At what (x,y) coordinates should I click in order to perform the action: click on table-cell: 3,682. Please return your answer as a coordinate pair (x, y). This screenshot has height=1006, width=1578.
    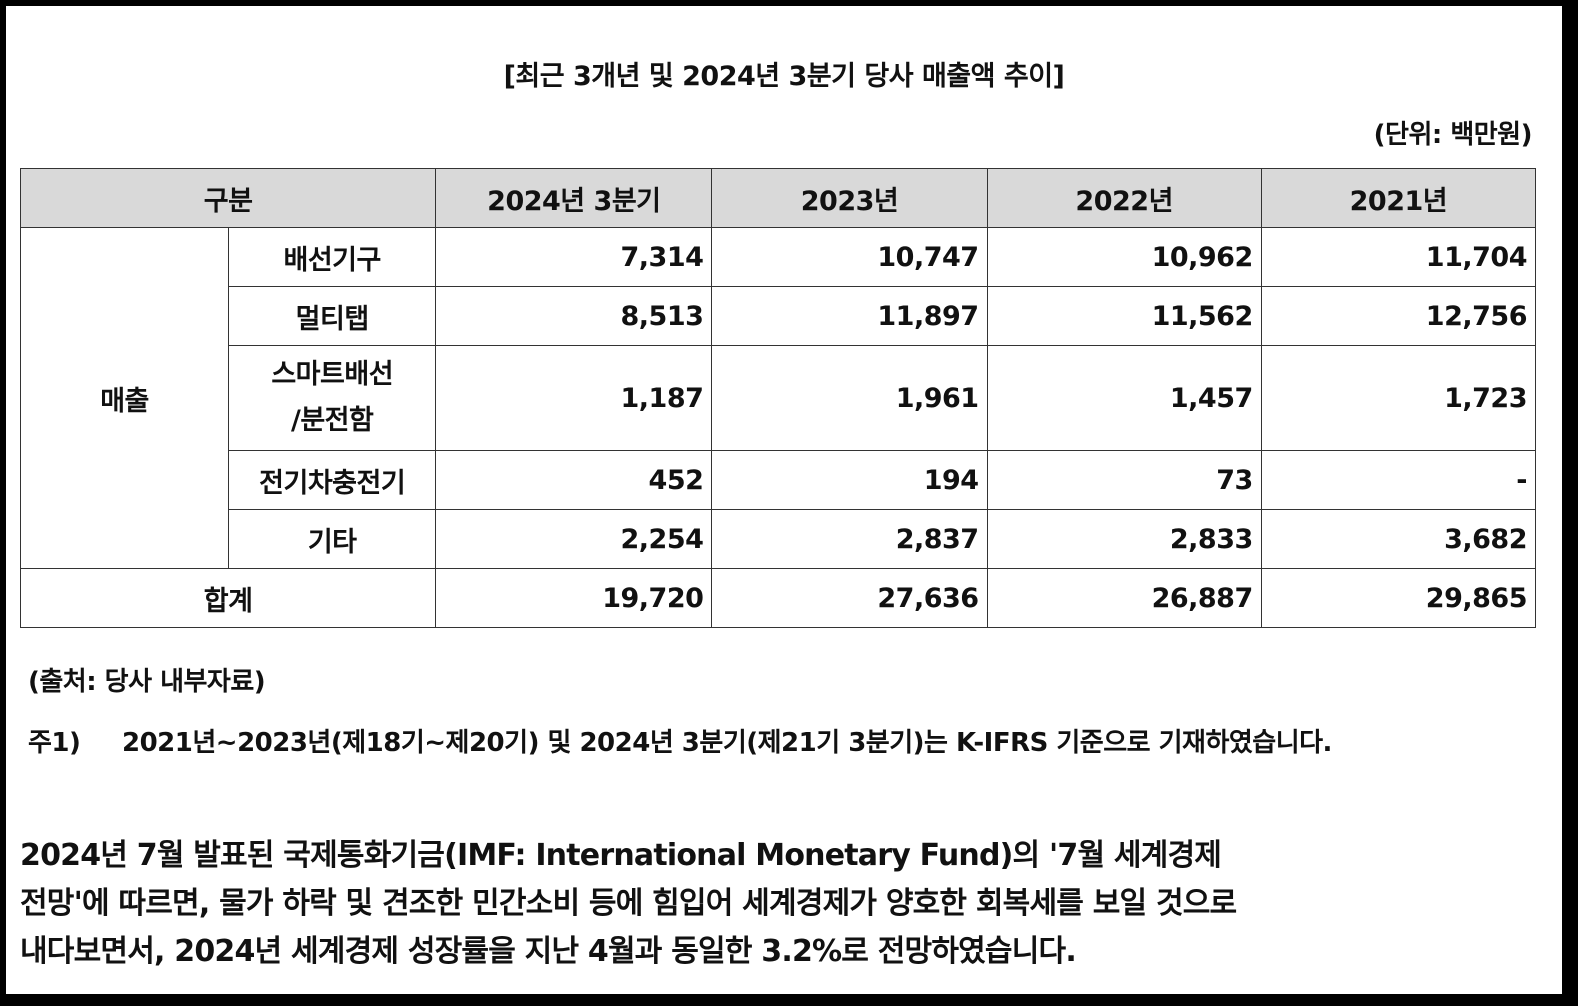
    Looking at the image, I should click on (1398, 539).